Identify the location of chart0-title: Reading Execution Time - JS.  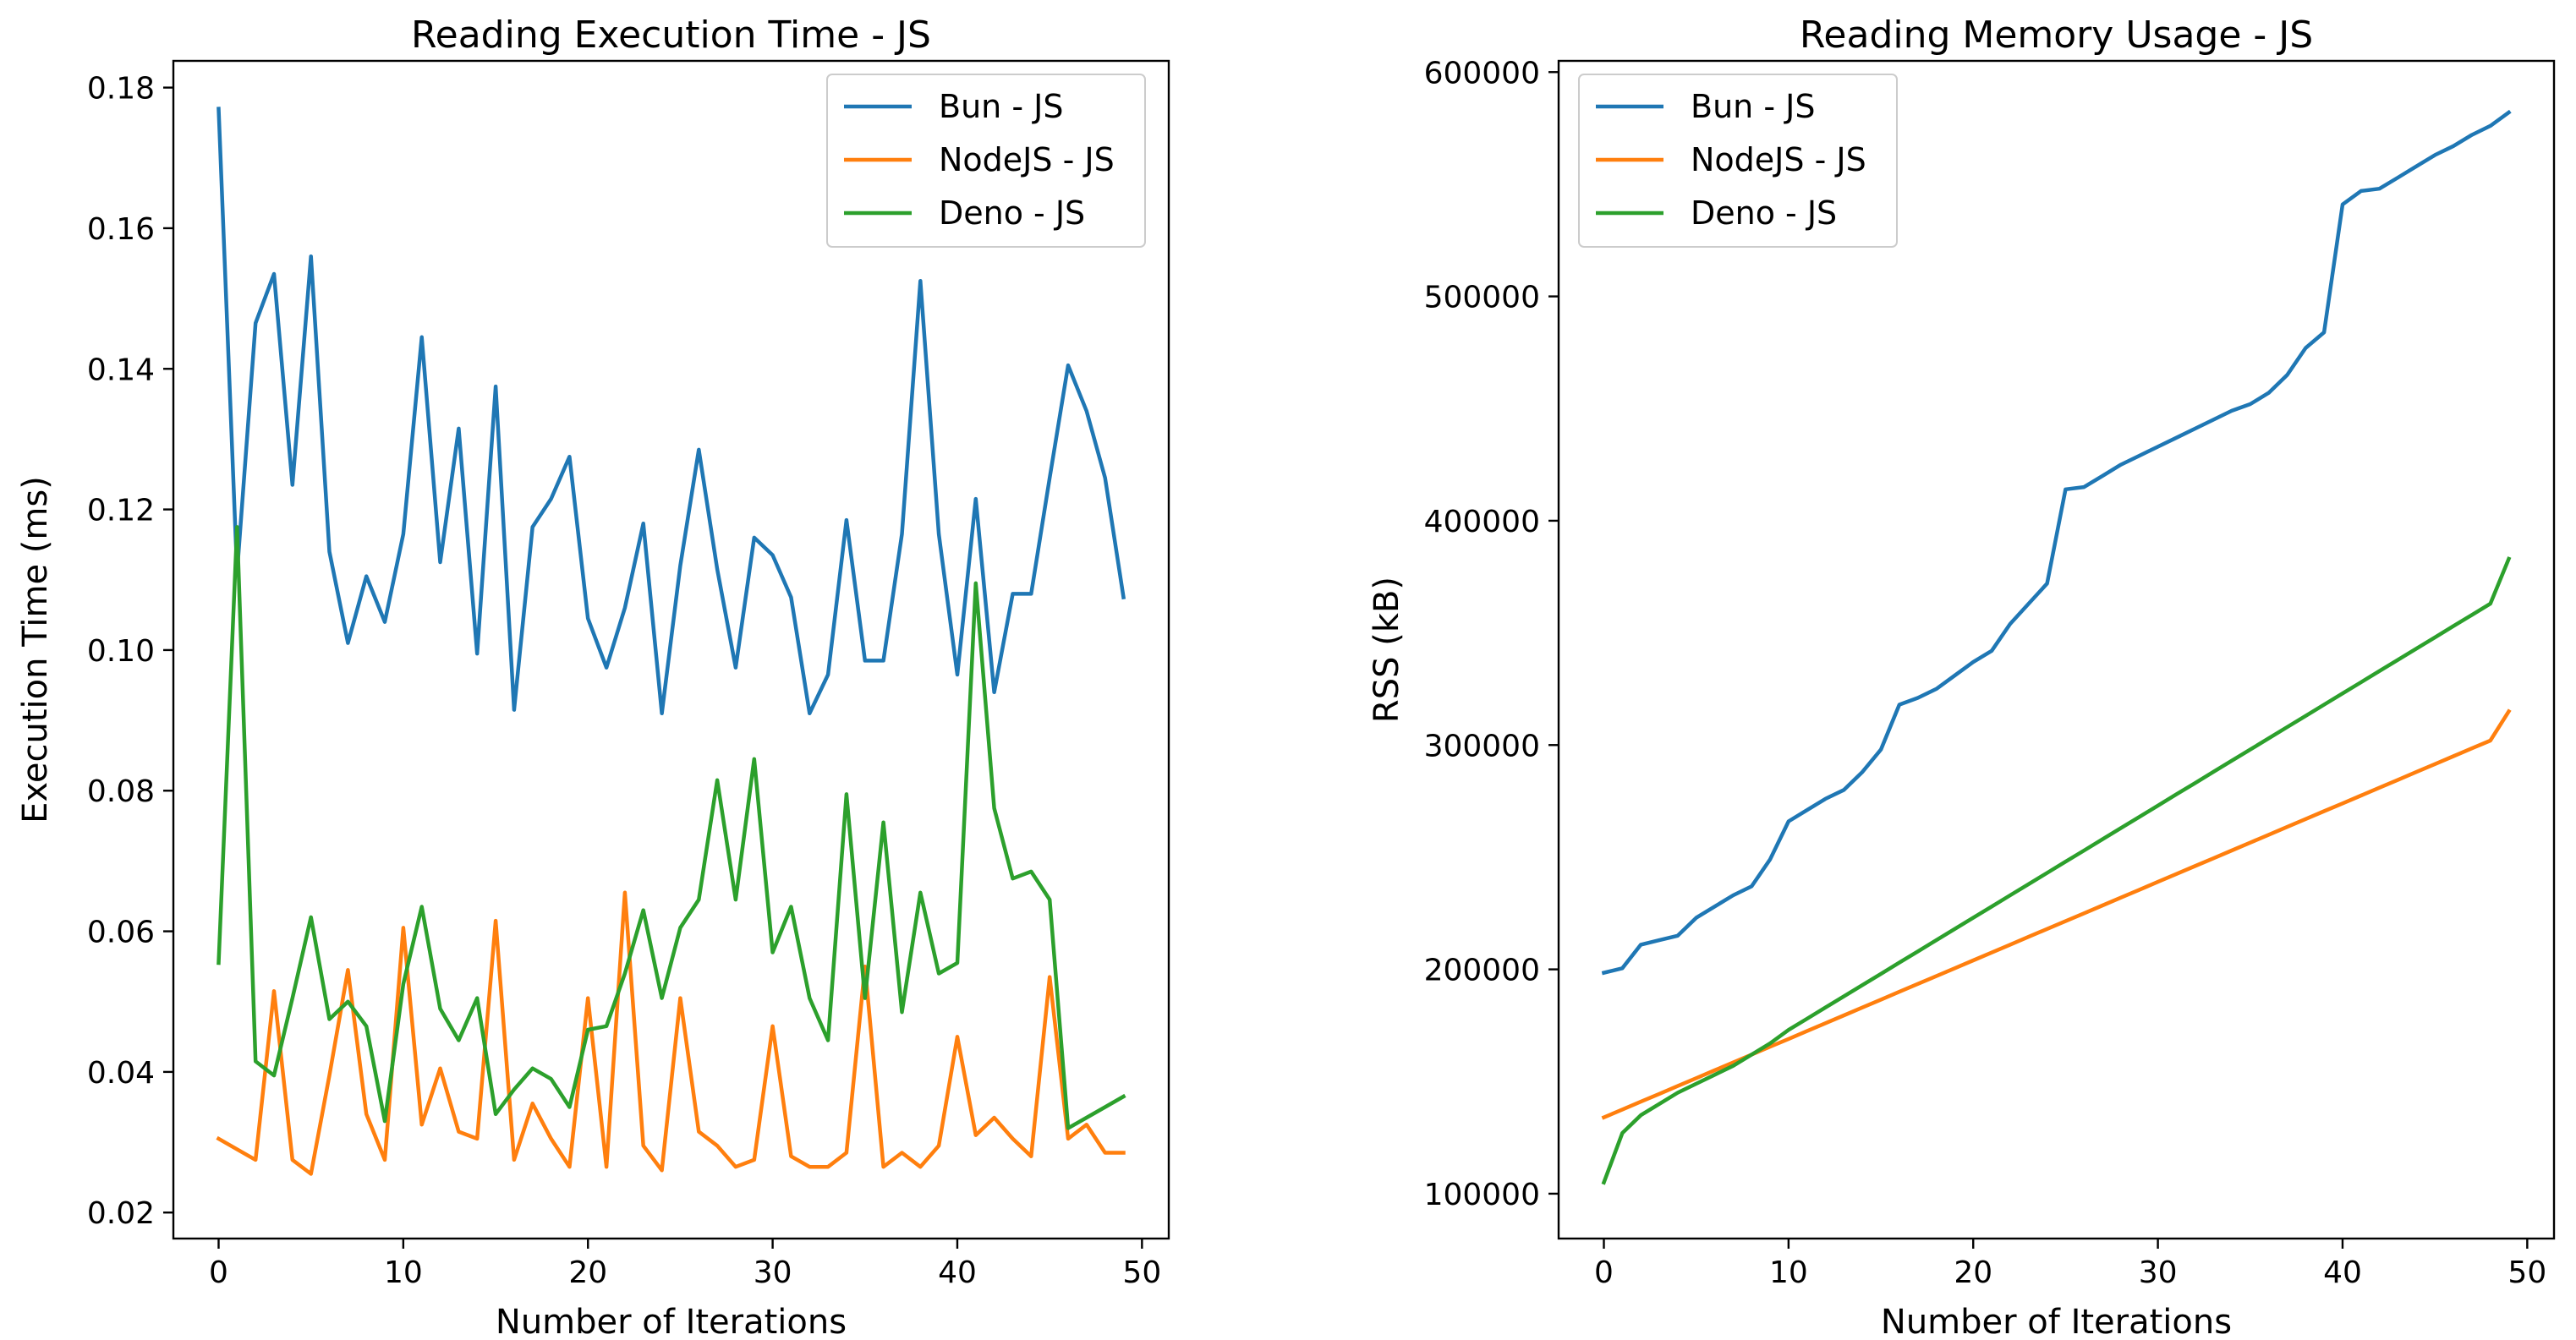
(671, 35).